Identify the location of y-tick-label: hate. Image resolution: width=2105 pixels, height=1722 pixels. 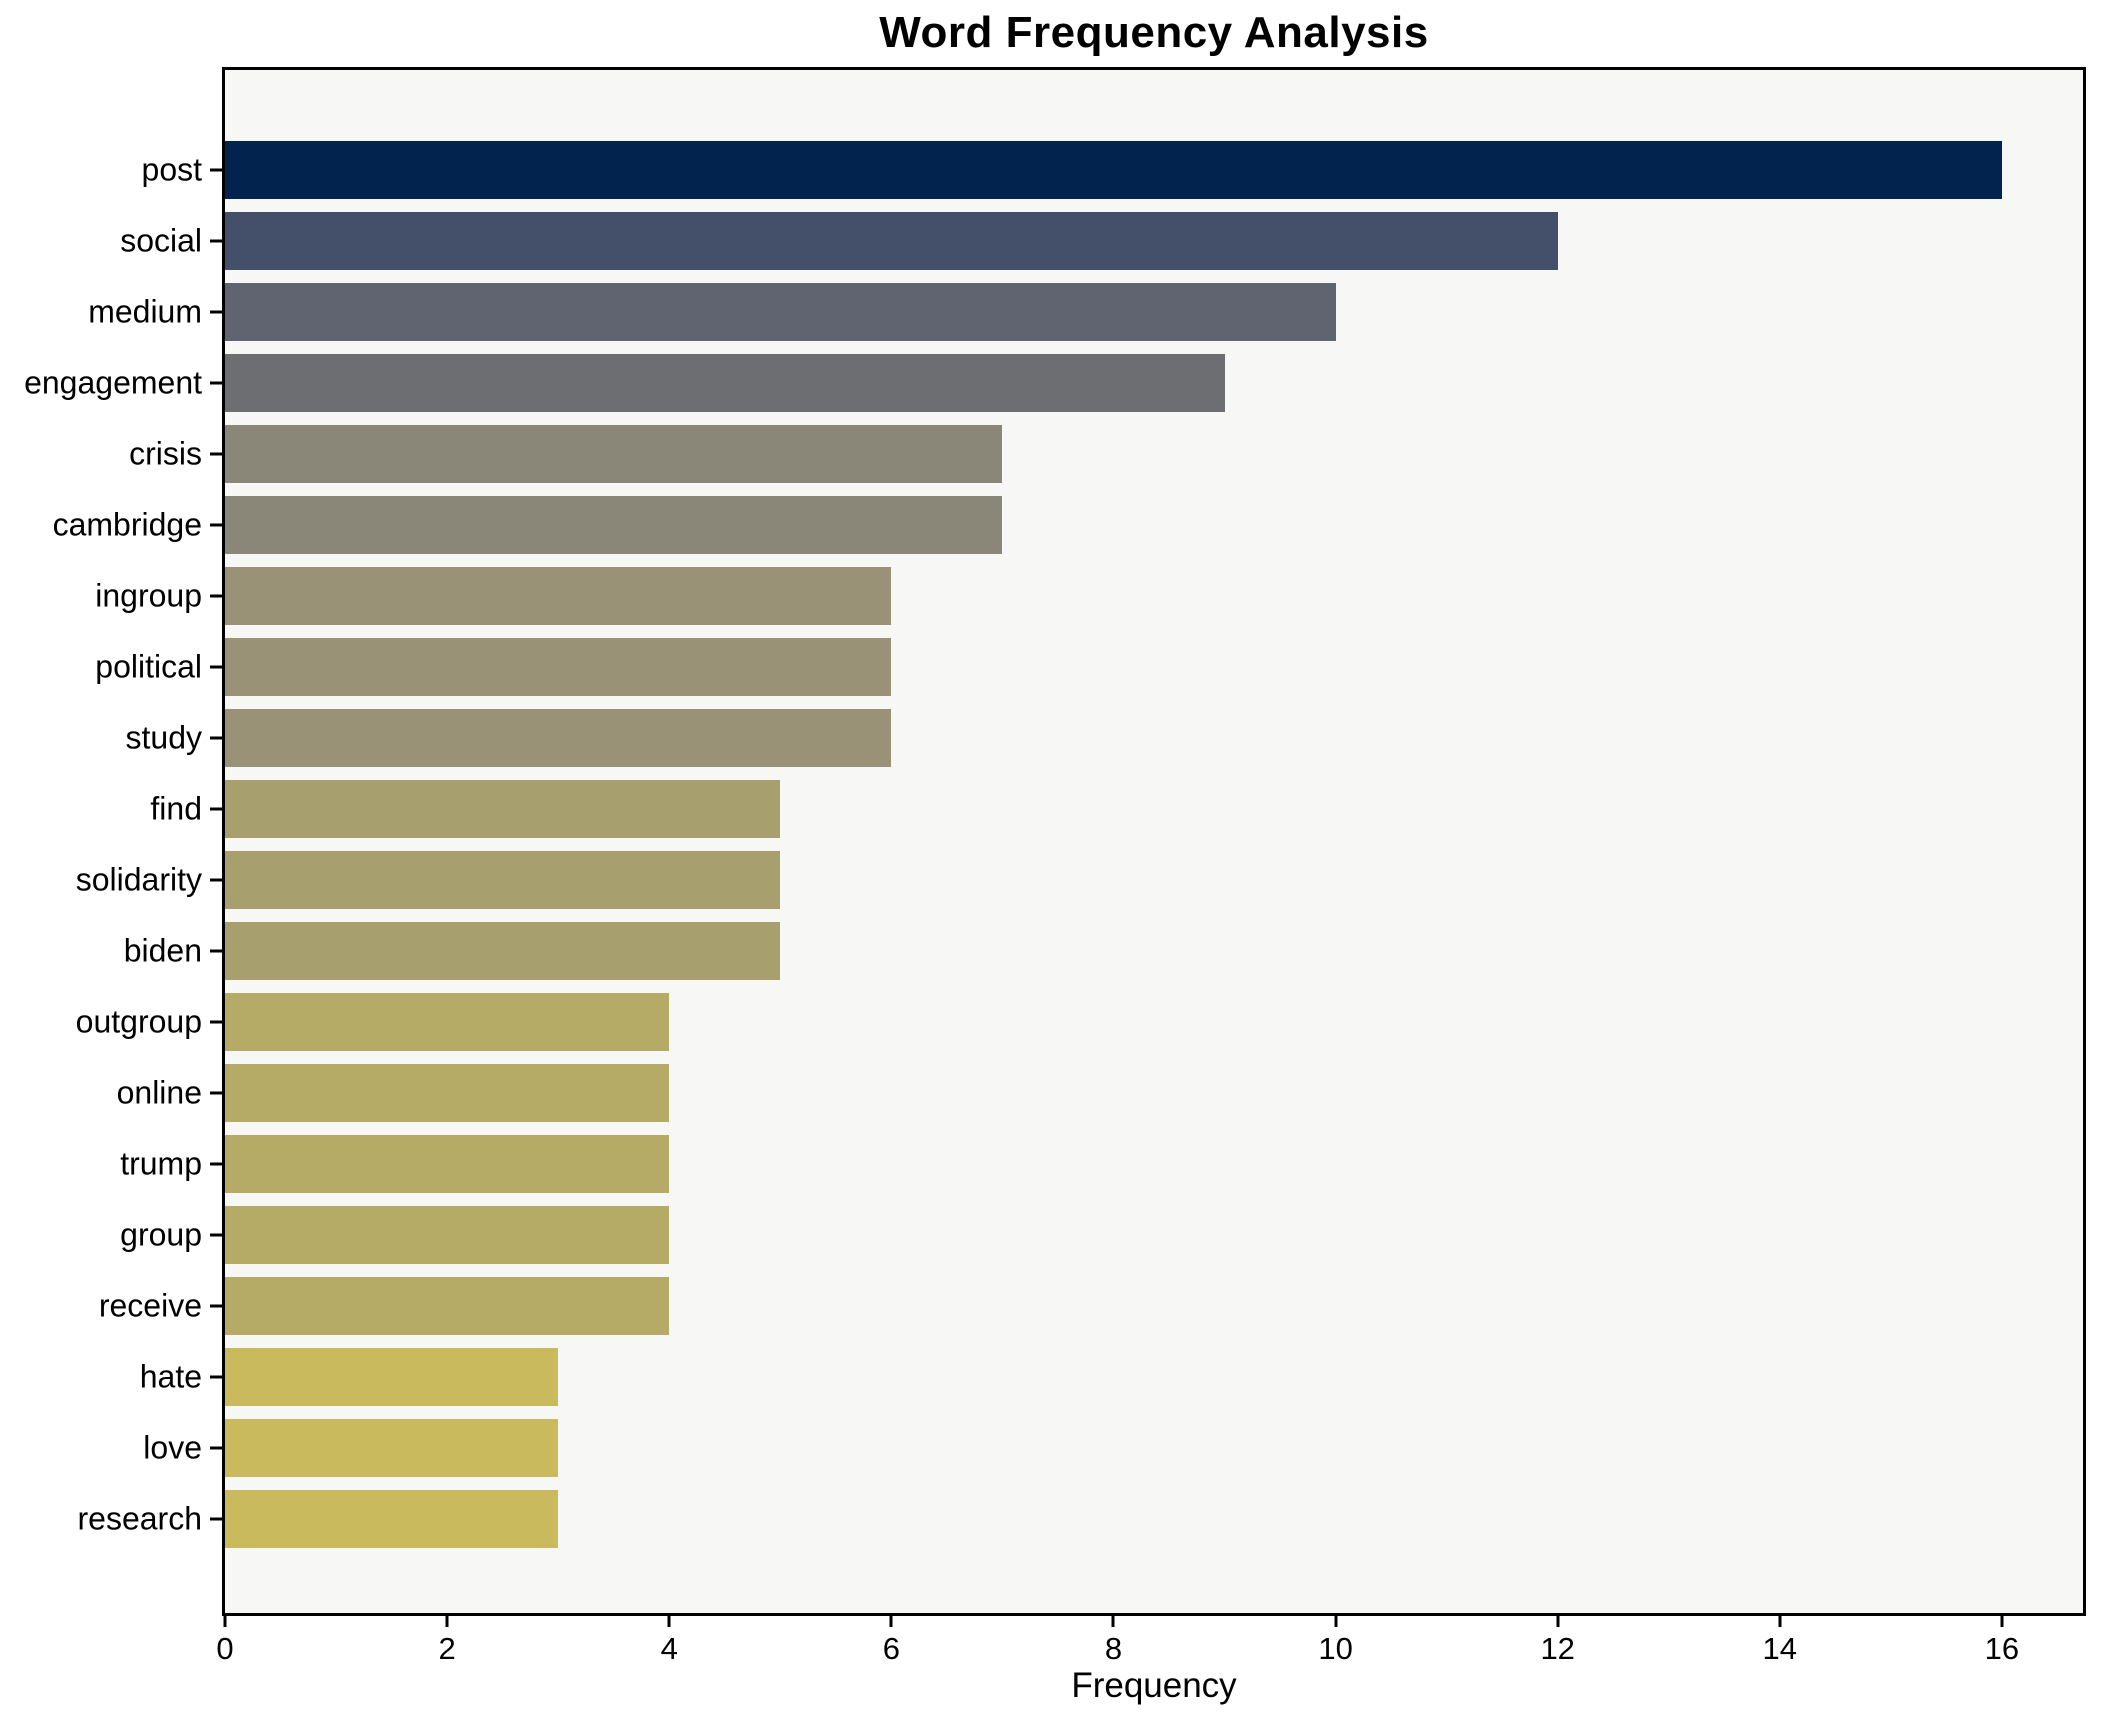
(170, 1376).